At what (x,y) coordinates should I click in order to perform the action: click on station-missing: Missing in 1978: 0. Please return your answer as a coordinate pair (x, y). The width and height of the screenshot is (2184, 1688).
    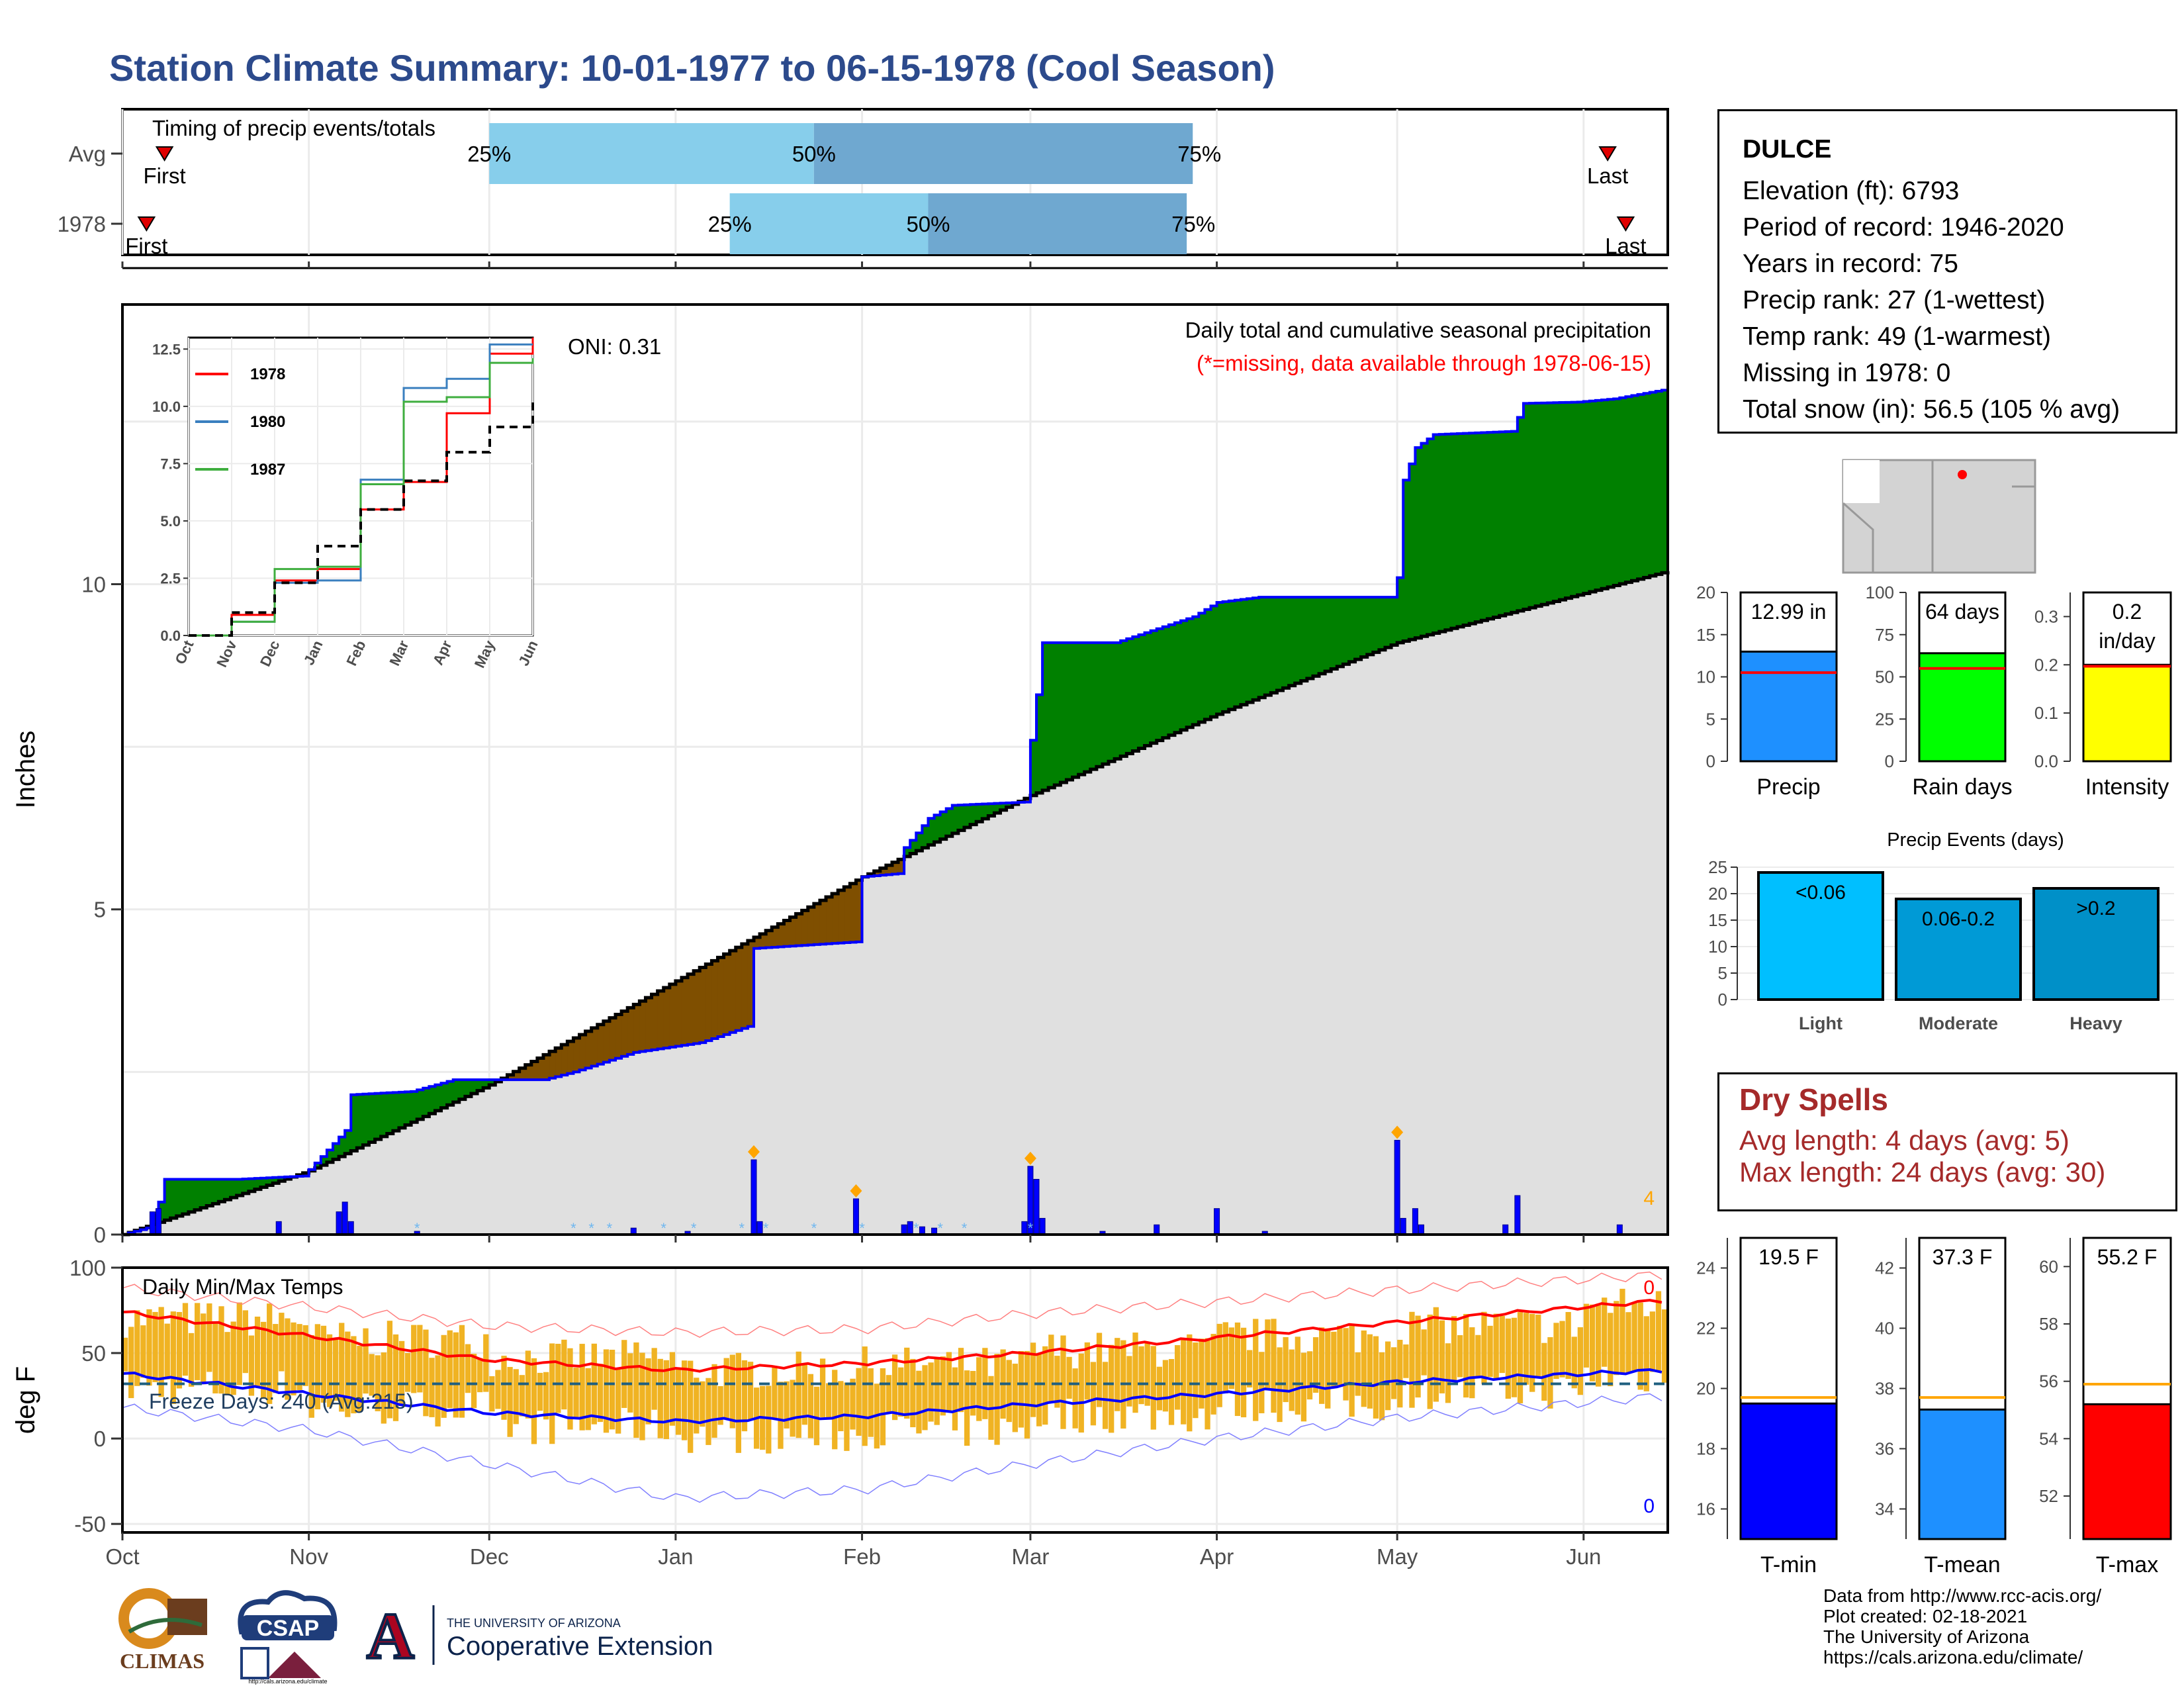
    Looking at the image, I should click on (1847, 373).